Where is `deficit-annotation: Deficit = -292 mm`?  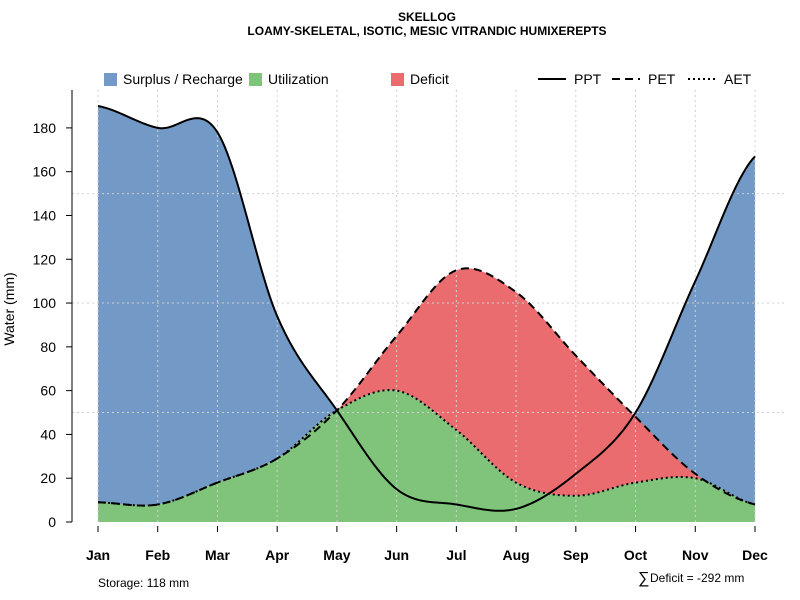 deficit-annotation: Deficit = -292 mm is located at coordinates (697, 578).